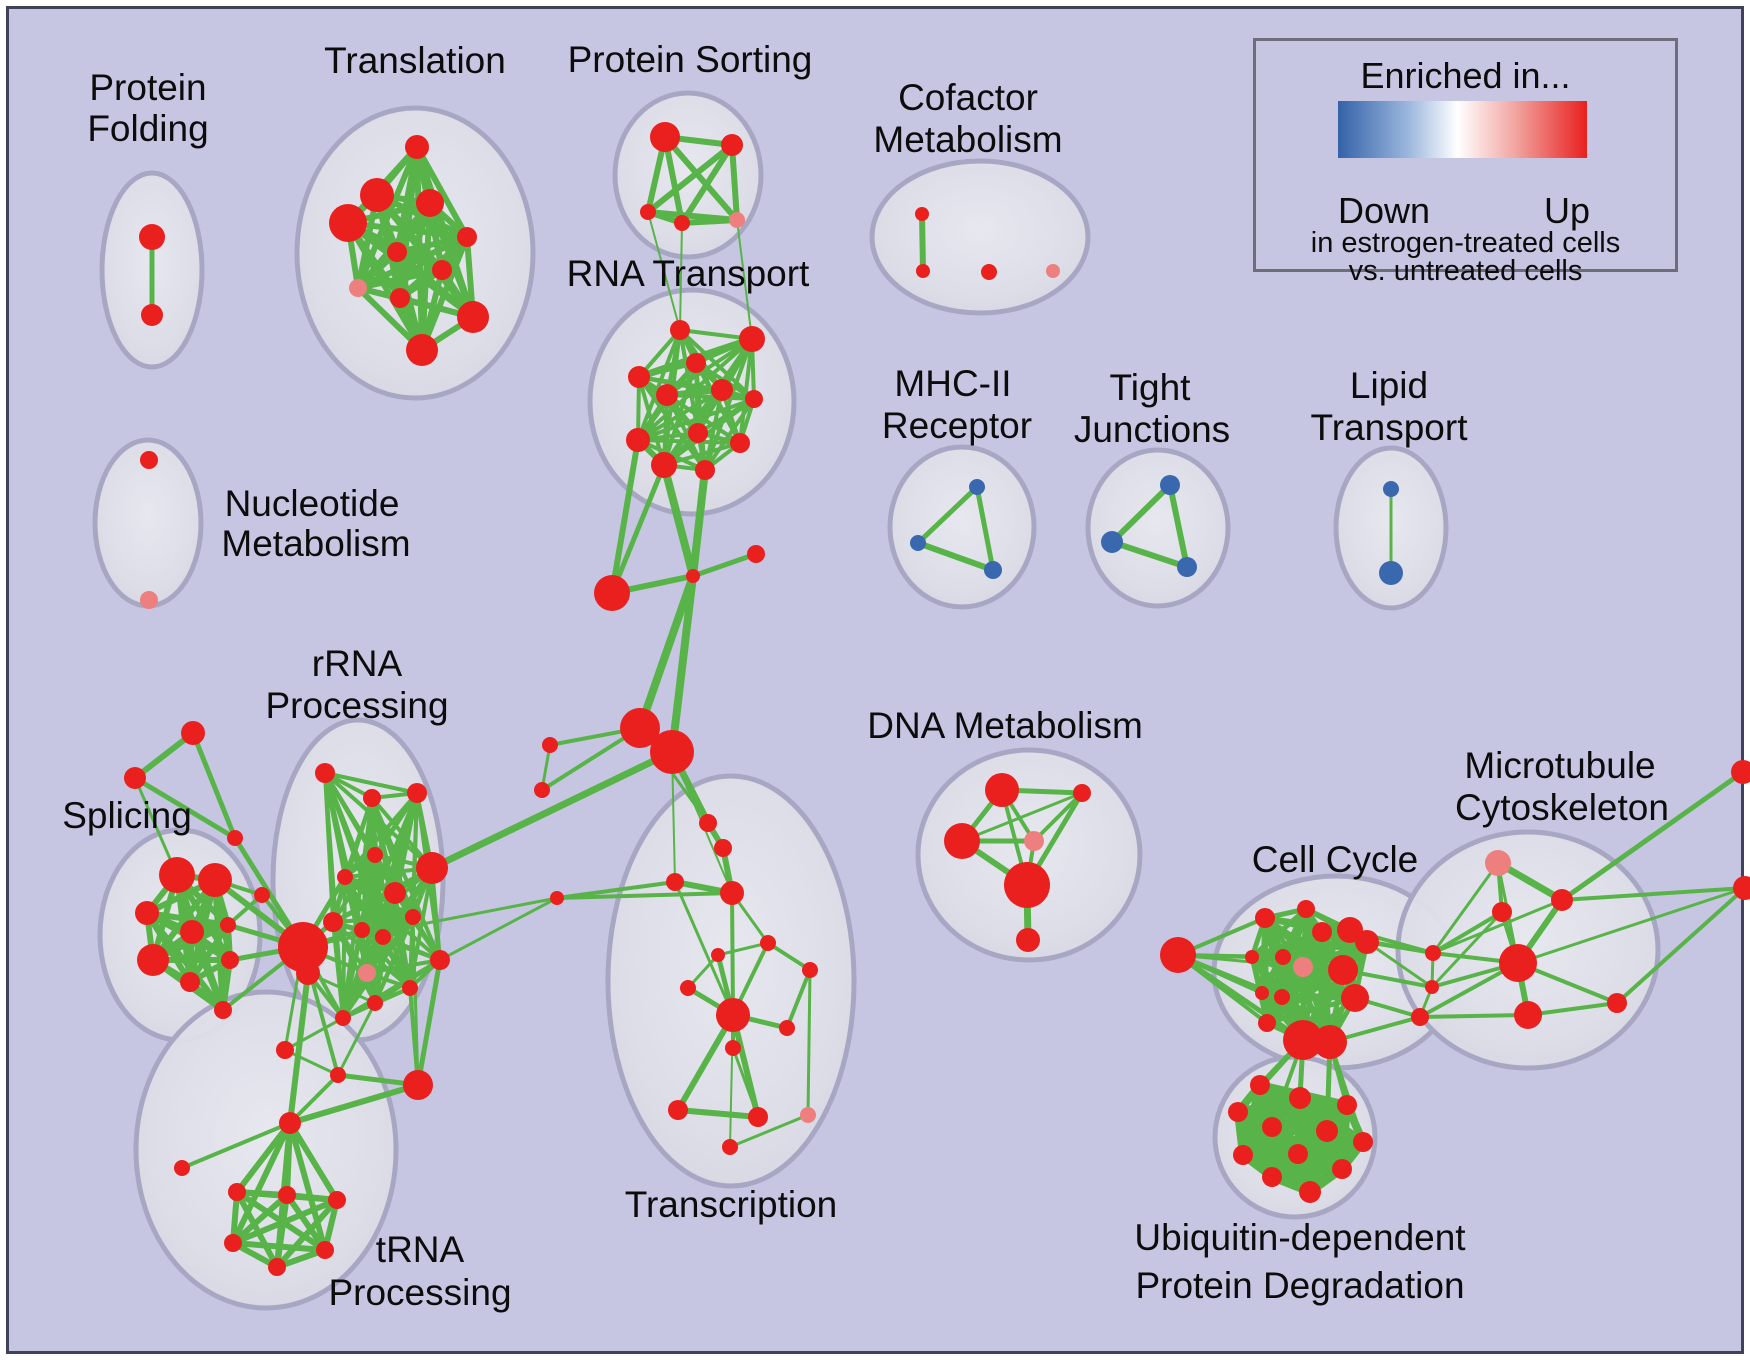  What do you see at coordinates (957, 425) in the screenshot?
I see `cluster-label-mhc-ii-receptor: Receptor` at bounding box center [957, 425].